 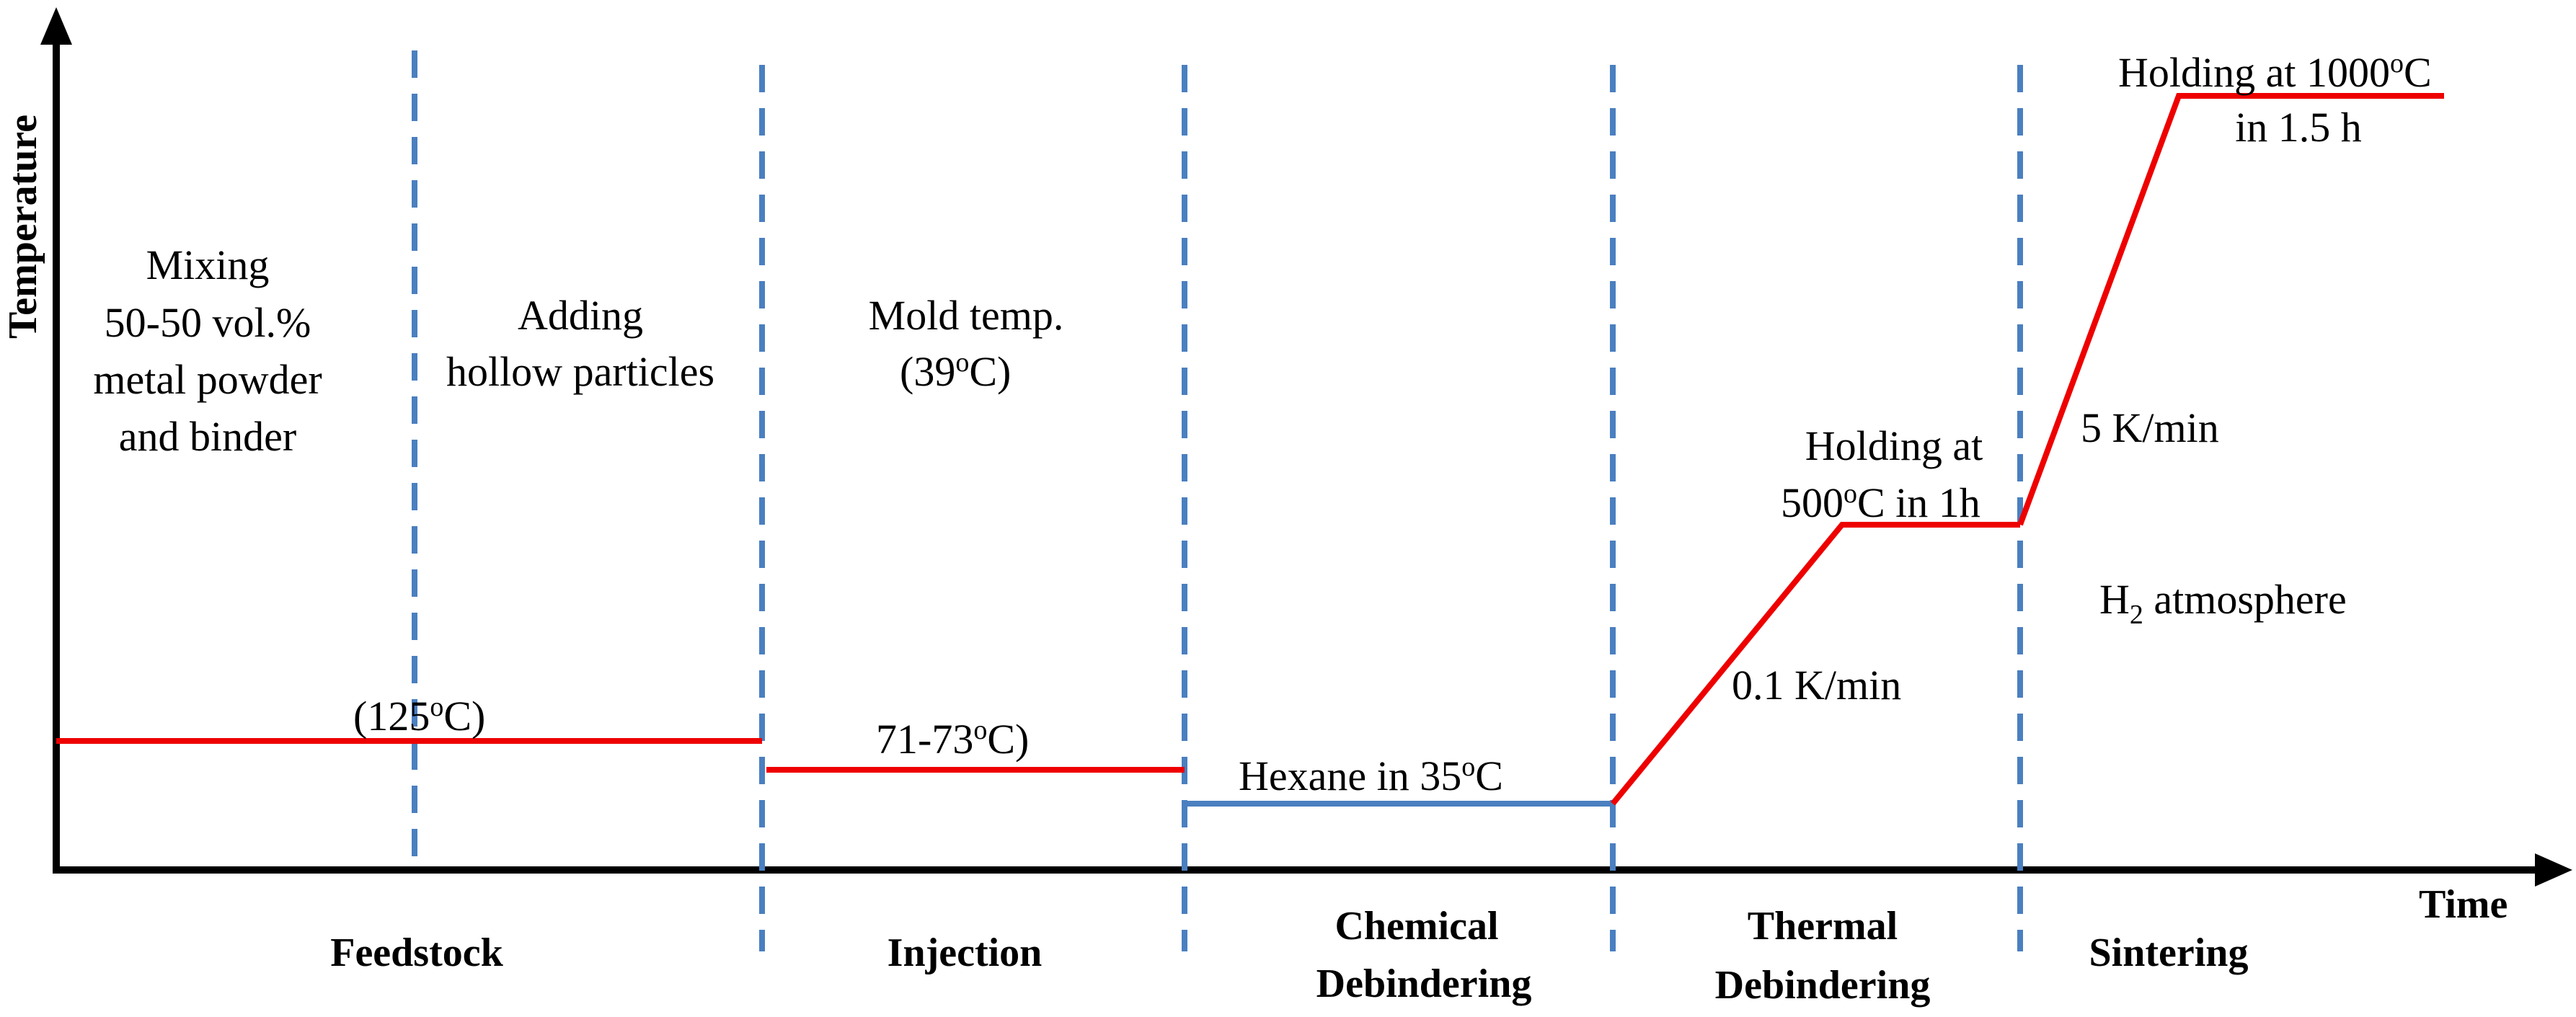 What do you see at coordinates (2553, 870) in the screenshot?
I see `x-axis-arrowhead` at bounding box center [2553, 870].